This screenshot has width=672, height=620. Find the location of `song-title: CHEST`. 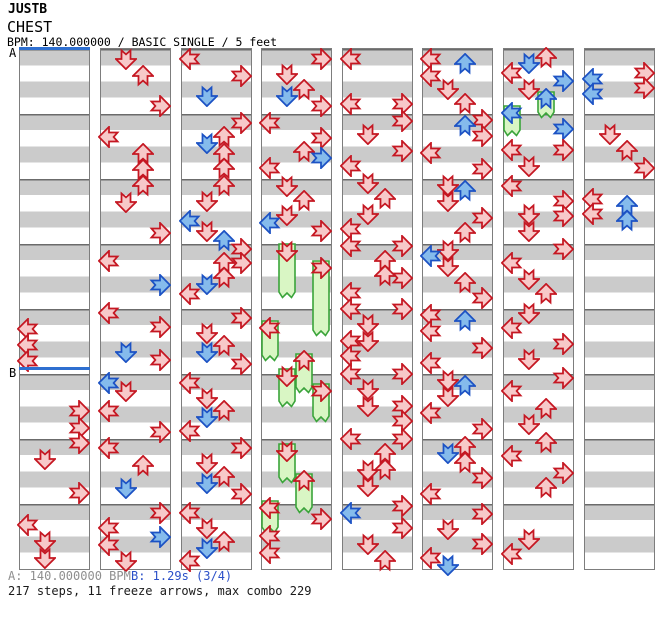

song-title: CHEST is located at coordinates (30, 27).